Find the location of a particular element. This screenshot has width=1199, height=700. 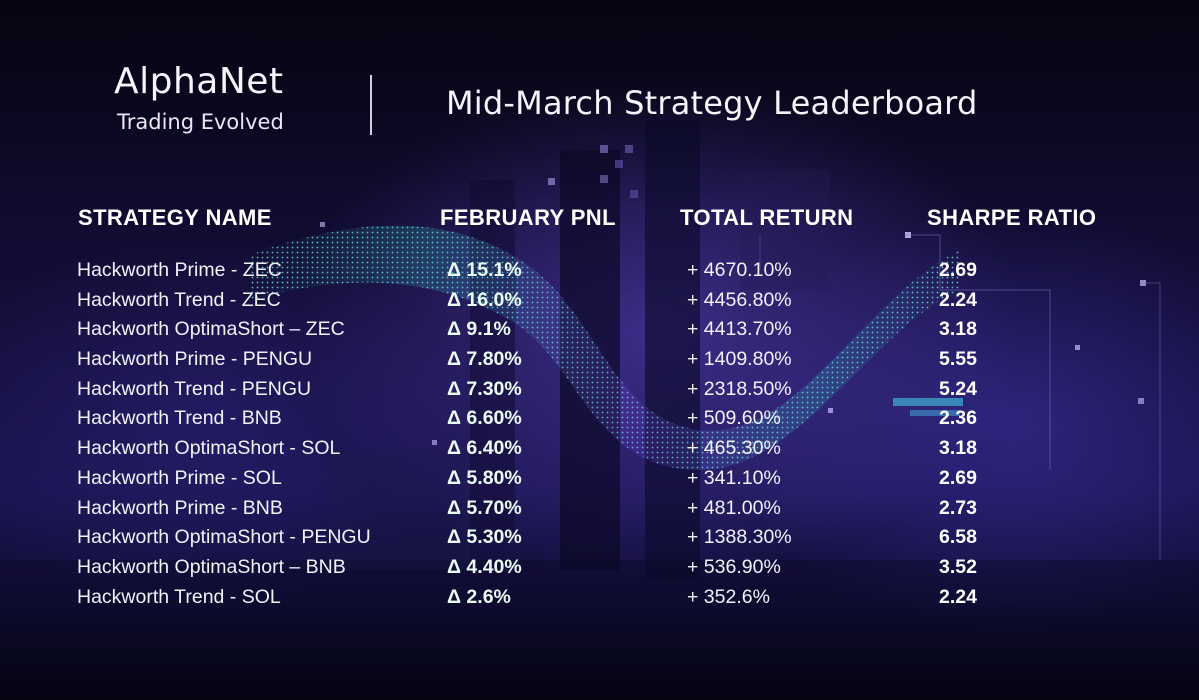

total-return-cell: + 1409.80% is located at coordinates (739, 359).